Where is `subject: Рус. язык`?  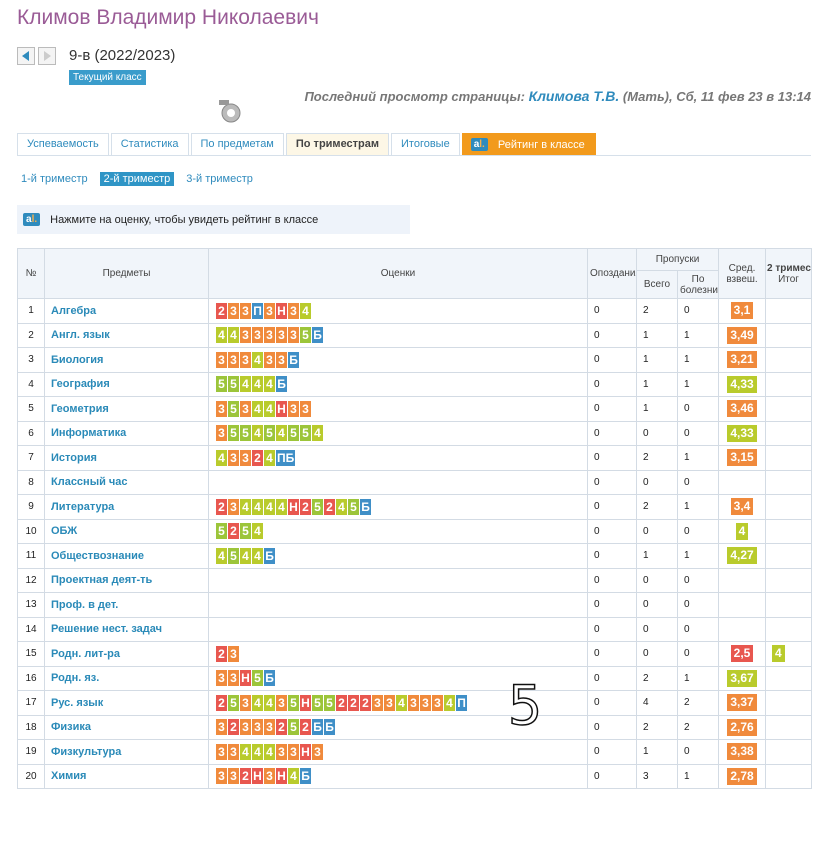 subject: Рус. язык is located at coordinates (126, 703).